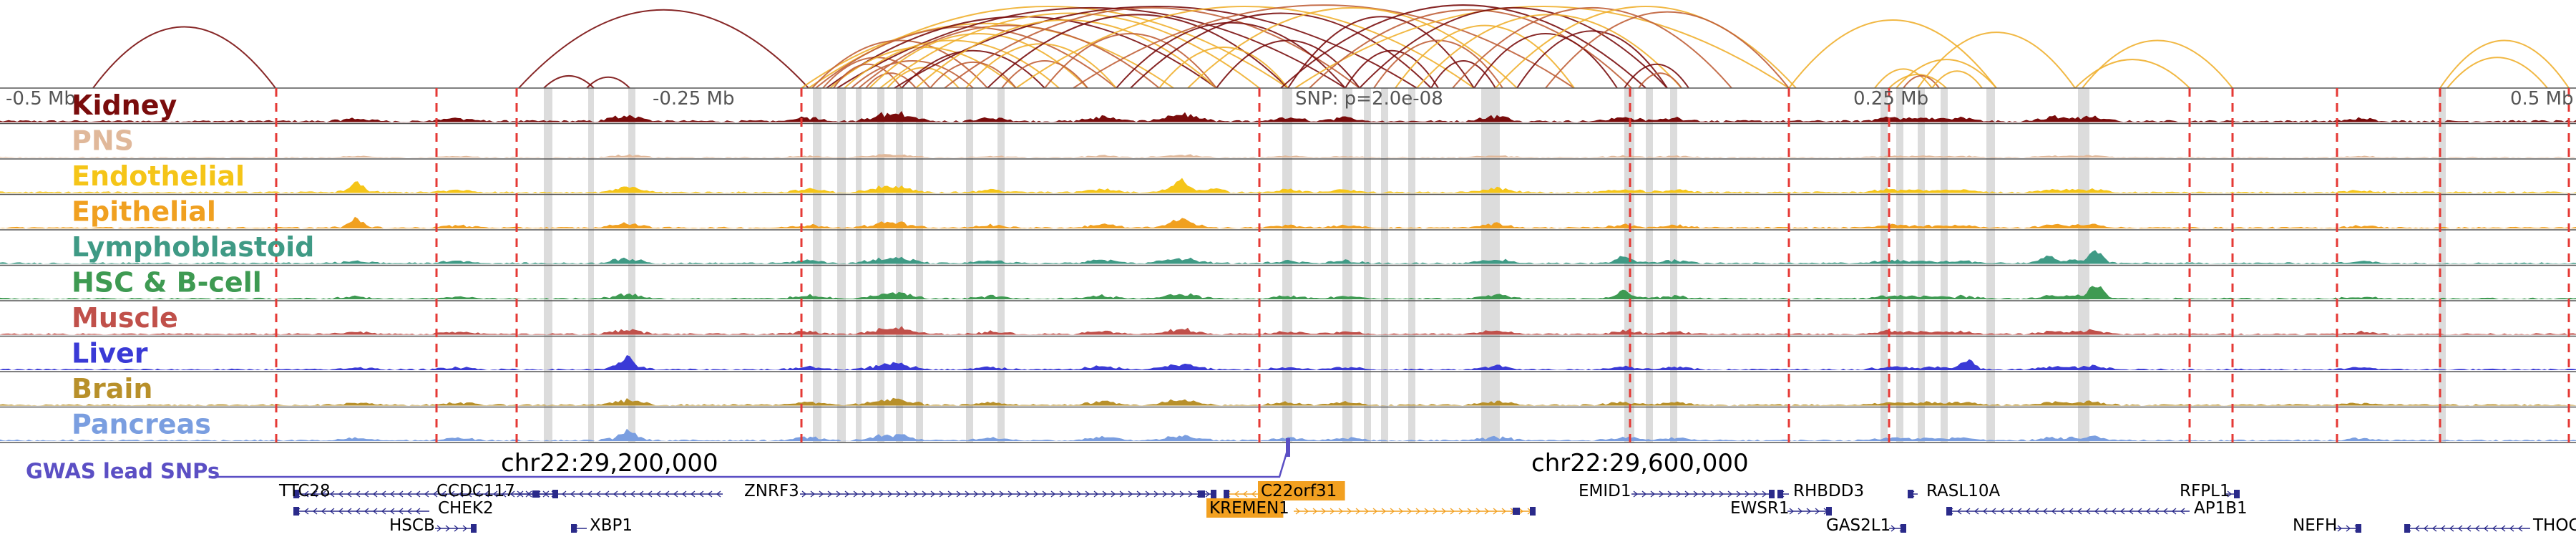  I want to click on gene-label: TTC28, so click(304, 491).